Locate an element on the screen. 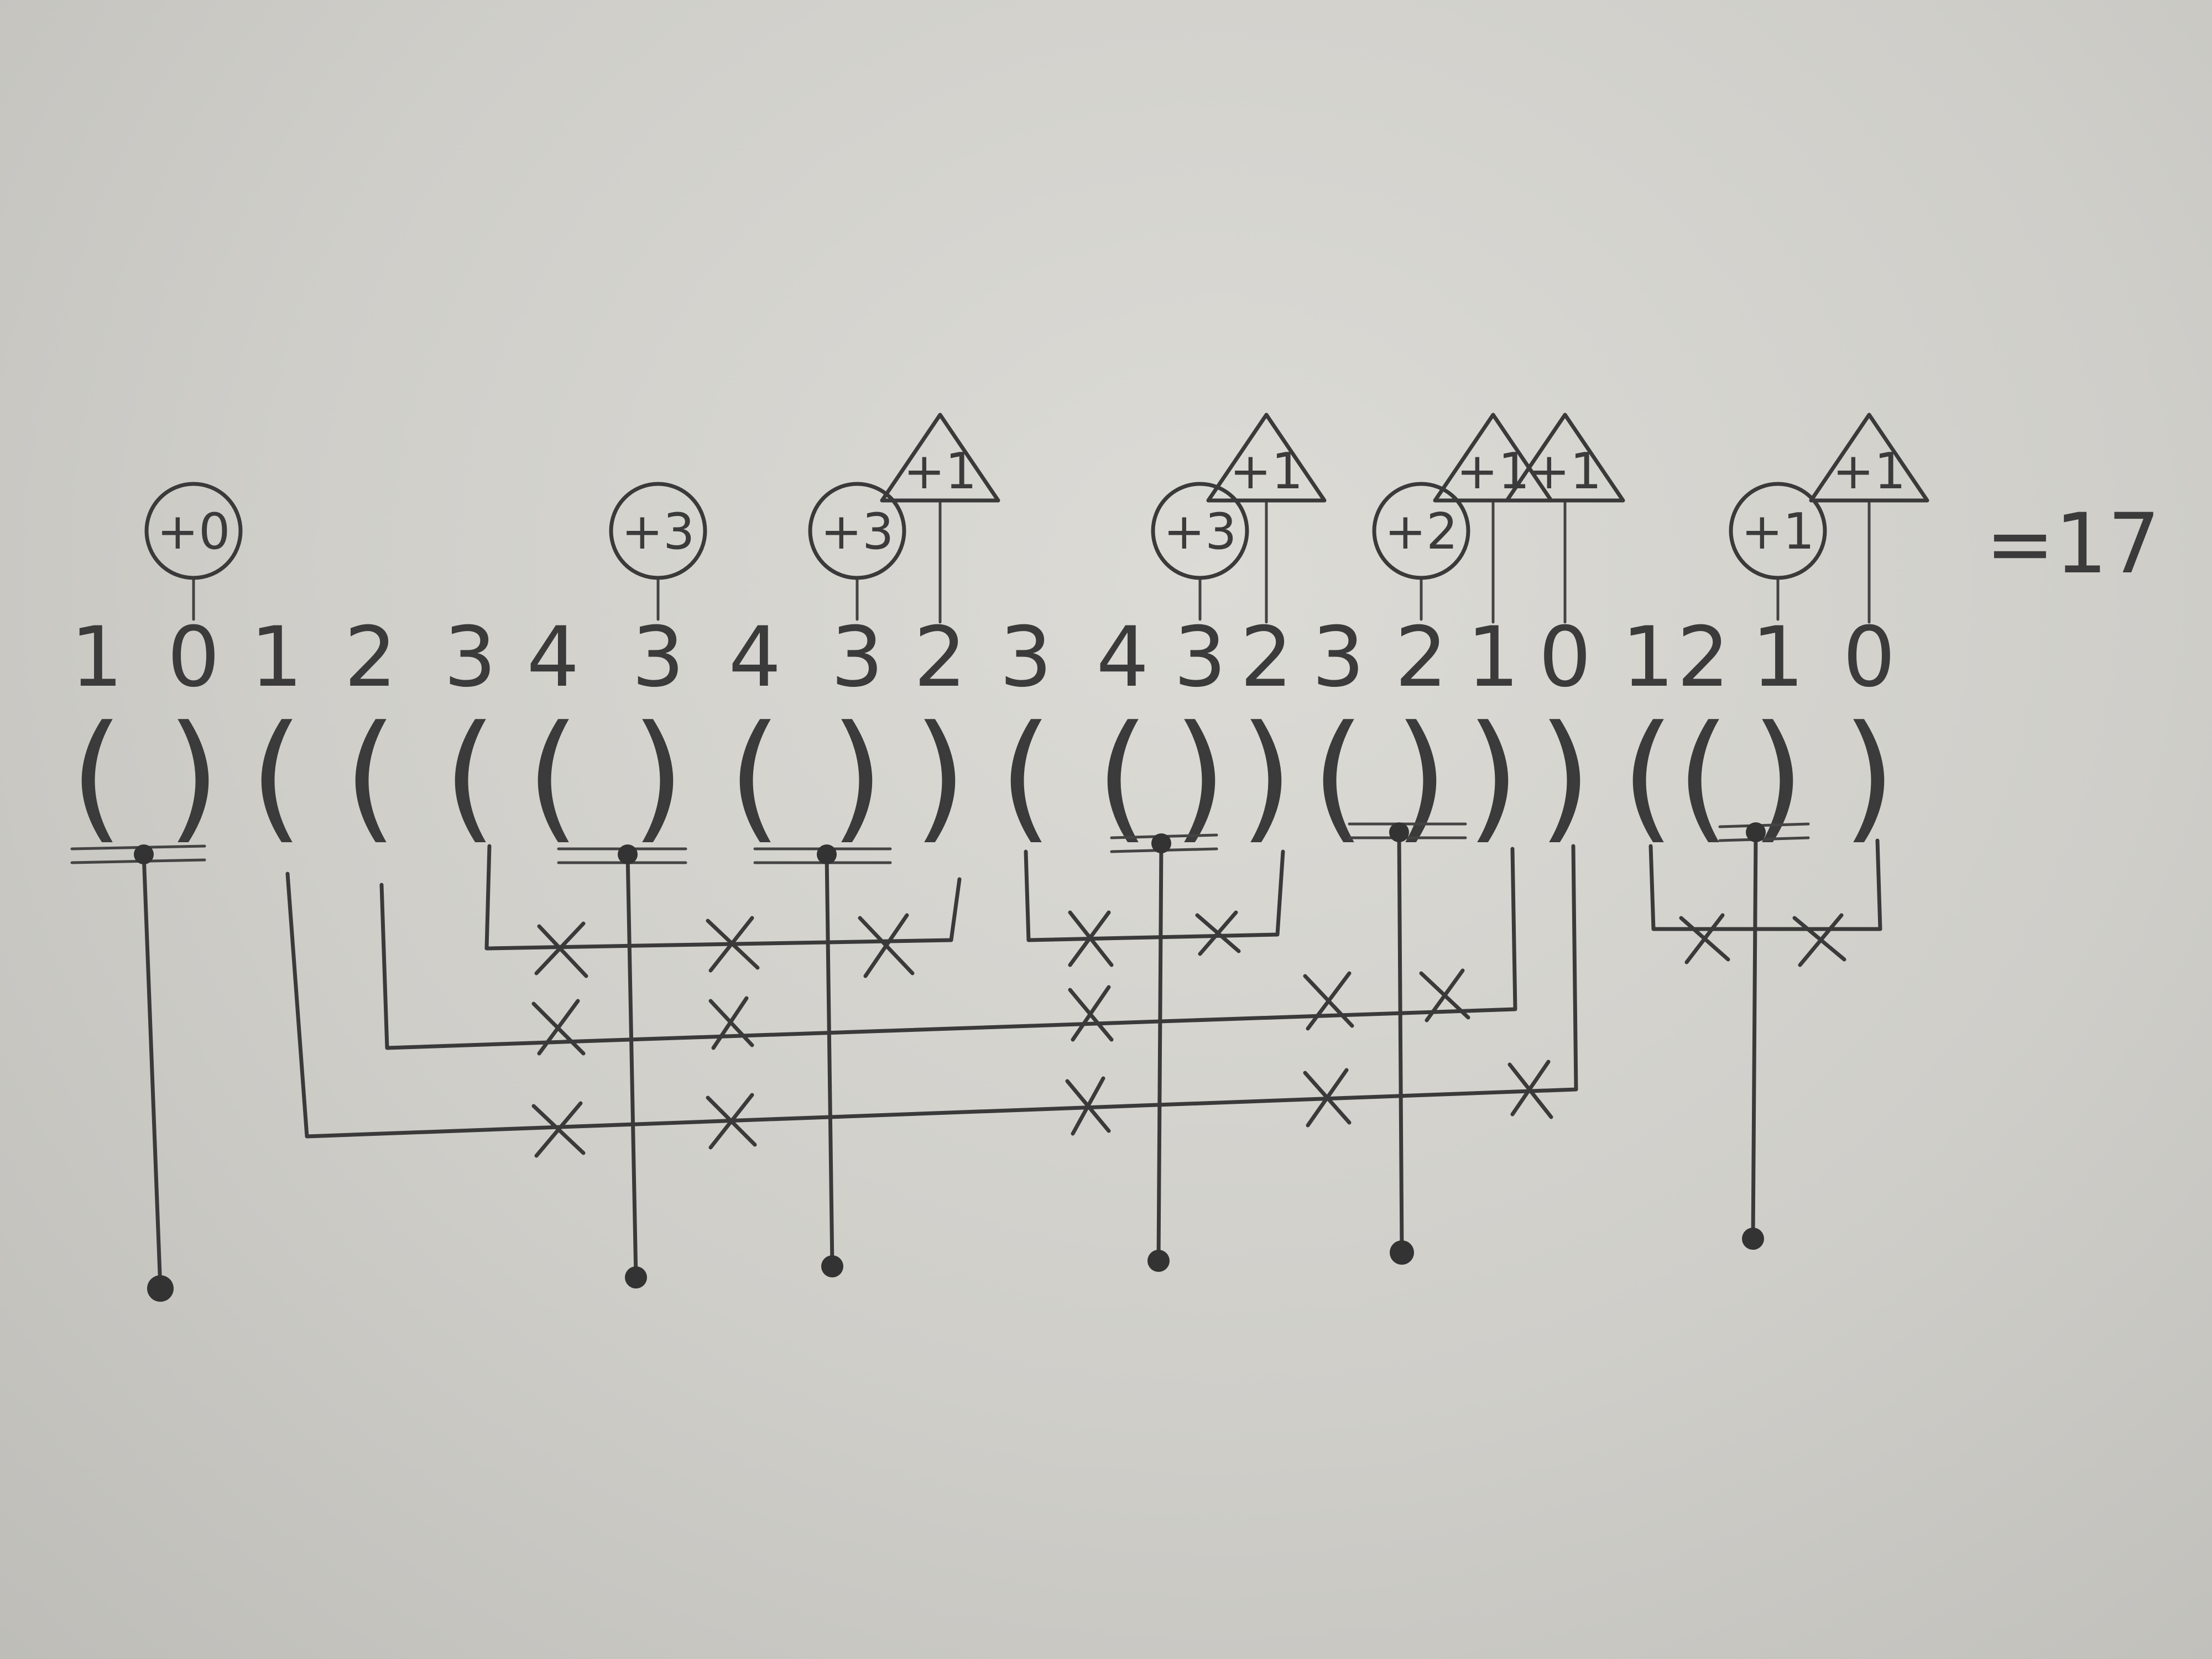 Image resolution: width=2212 pixels, height=1659 pixels. circle-badge: +1 is located at coordinates (1778, 552).